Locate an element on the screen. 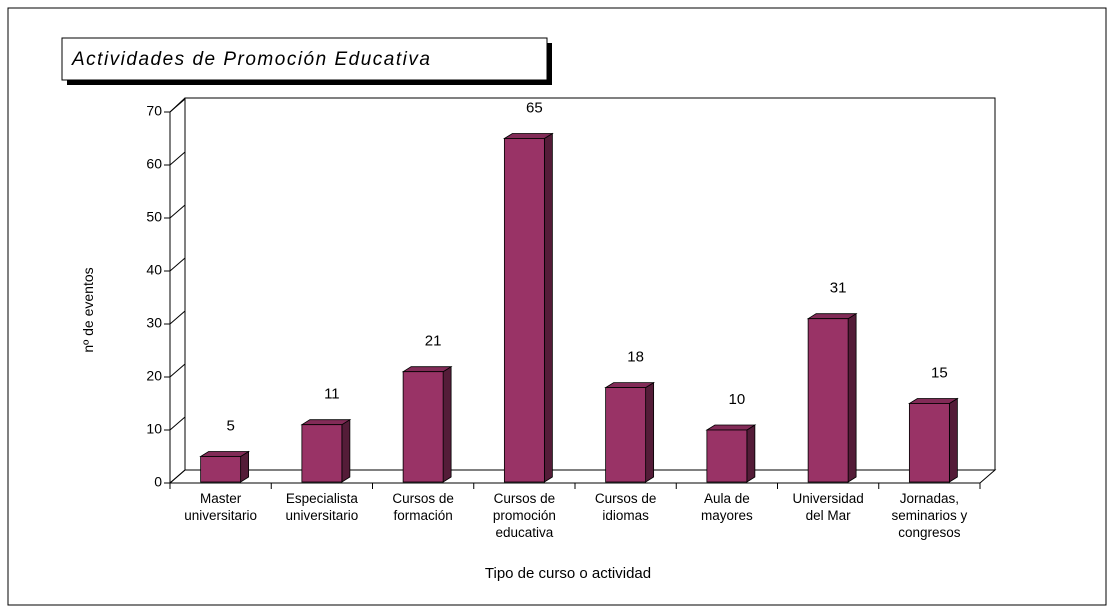  x-tick-label: mayores is located at coordinates (727, 515).